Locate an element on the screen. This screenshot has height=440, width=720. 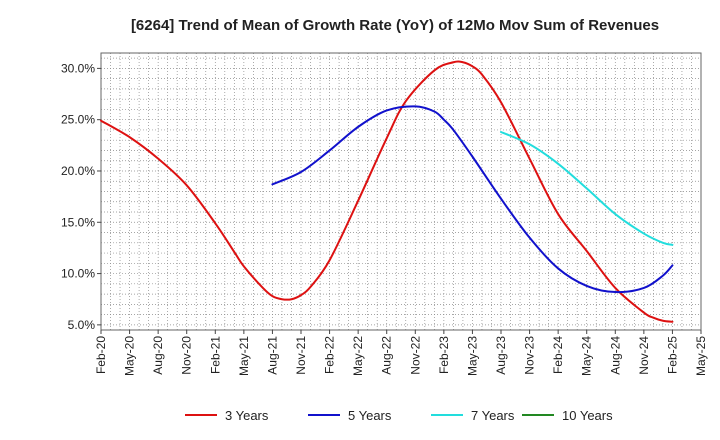
y-axis-ticks: 5.0% 10.0% 15.0% 20.0% 25.0% 30.0% is located at coordinates (81, 196).